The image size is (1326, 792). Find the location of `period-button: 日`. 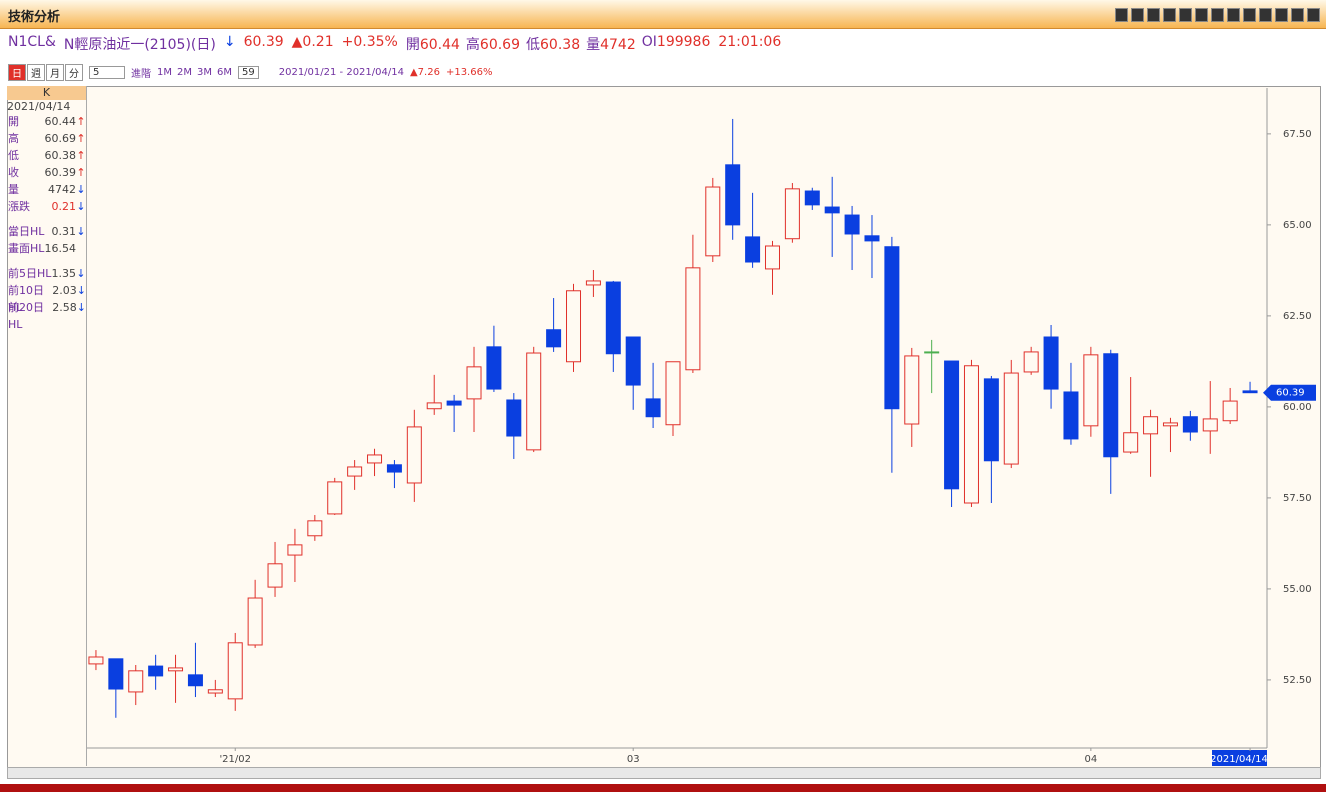

period-button: 日 is located at coordinates (17, 72).